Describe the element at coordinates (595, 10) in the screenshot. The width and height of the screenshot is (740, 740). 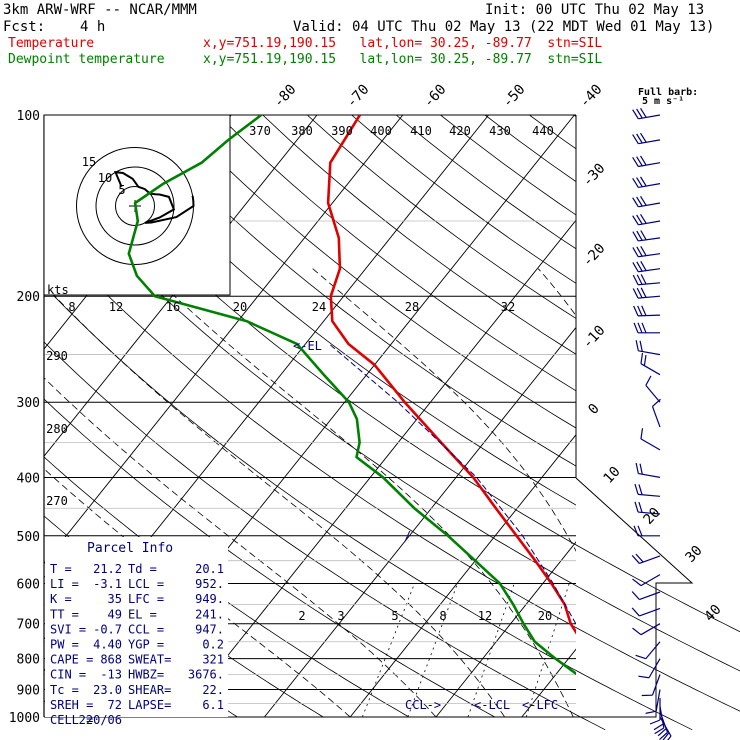
I see `init-time: Init: 00 UTC Thu 02 May 13` at that location.